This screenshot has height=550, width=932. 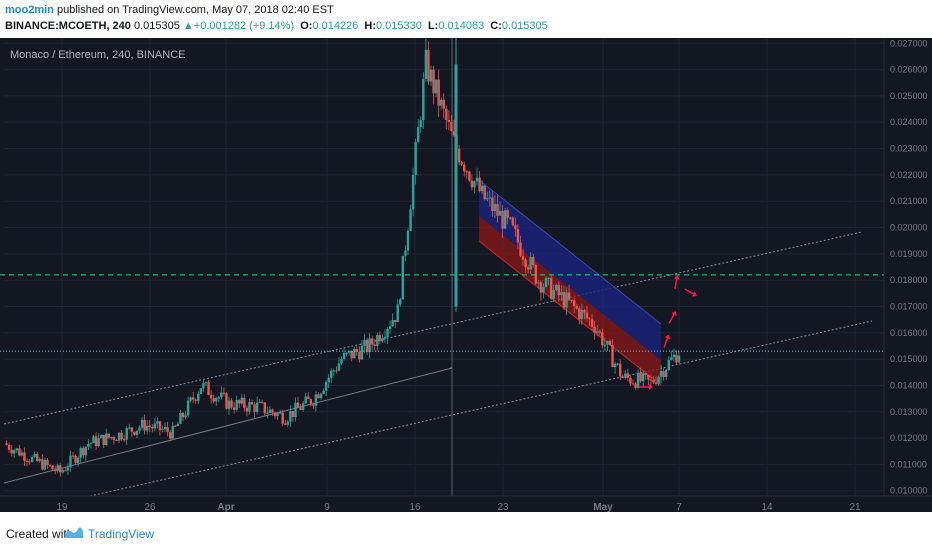 What do you see at coordinates (909, 438) in the screenshot?
I see `price-tick-label: 0.012000` at bounding box center [909, 438].